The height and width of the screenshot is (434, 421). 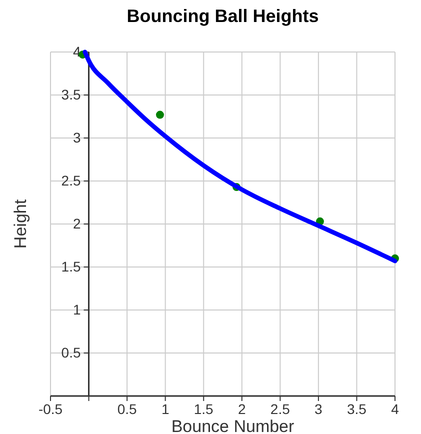 I want to click on y-tick-label: 3, so click(x=76, y=137).